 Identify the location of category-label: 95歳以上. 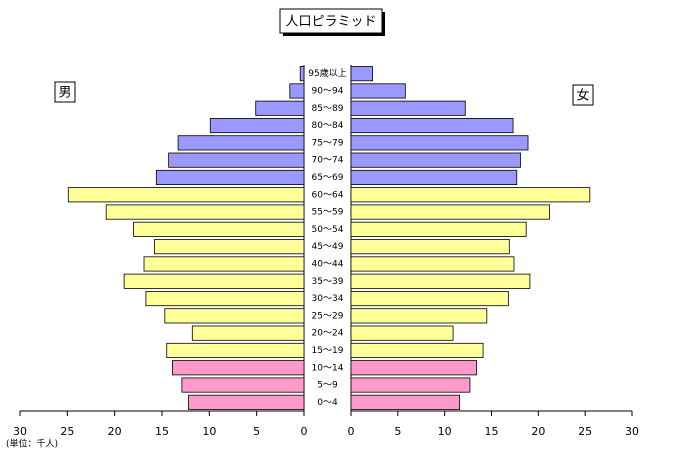
(327, 73).